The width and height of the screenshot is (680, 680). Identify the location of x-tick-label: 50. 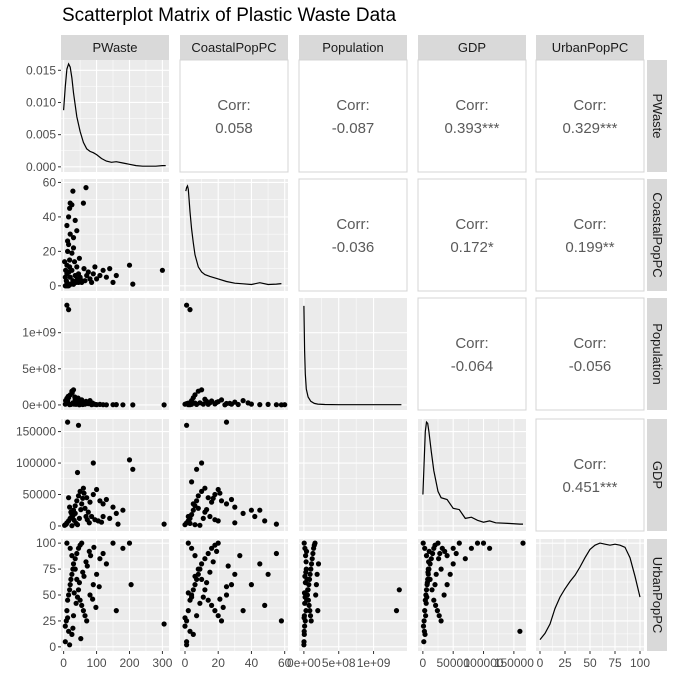
(590, 663).